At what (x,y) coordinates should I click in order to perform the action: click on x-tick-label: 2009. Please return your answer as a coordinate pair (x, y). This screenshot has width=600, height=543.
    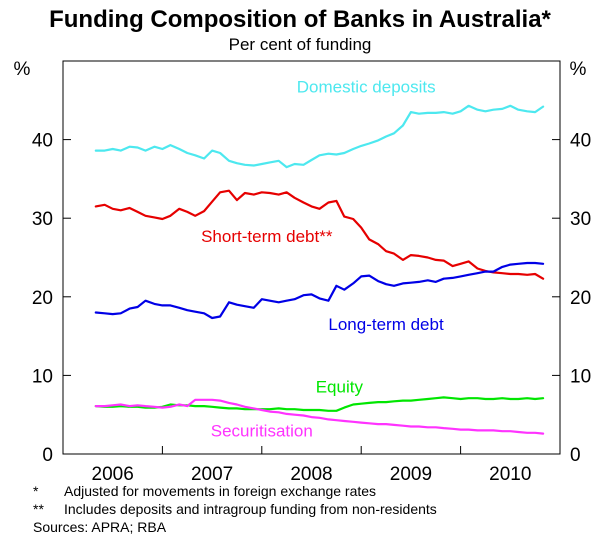
    Looking at the image, I should click on (411, 474).